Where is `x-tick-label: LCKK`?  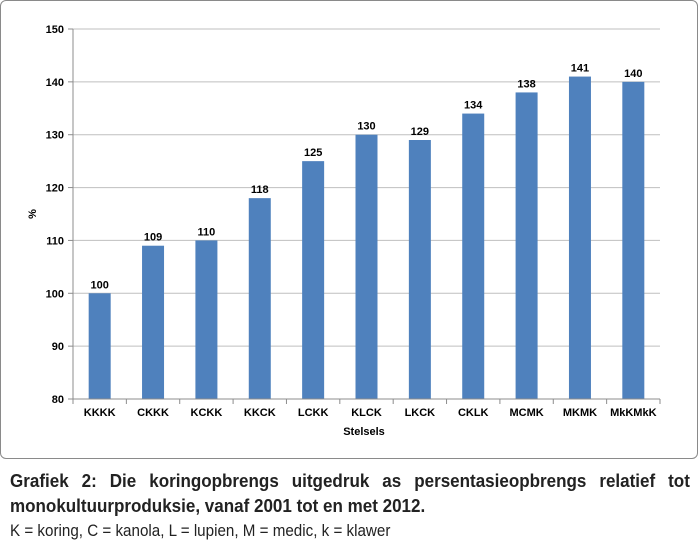
x-tick-label: LCKK is located at coordinates (313, 413).